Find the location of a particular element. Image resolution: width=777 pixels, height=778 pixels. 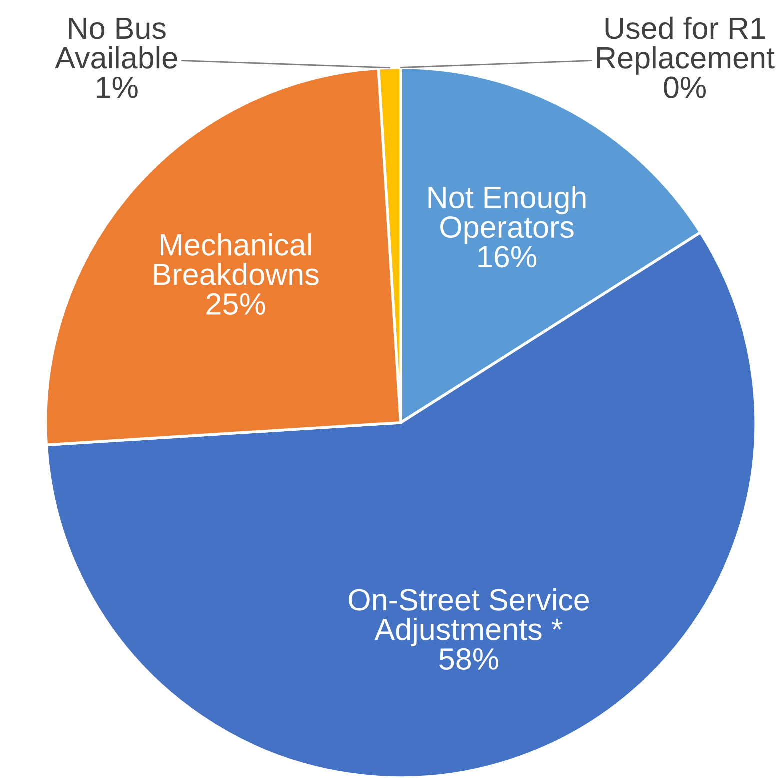

slice-label: Mechanical Breakdowns is located at coordinates (236, 259).